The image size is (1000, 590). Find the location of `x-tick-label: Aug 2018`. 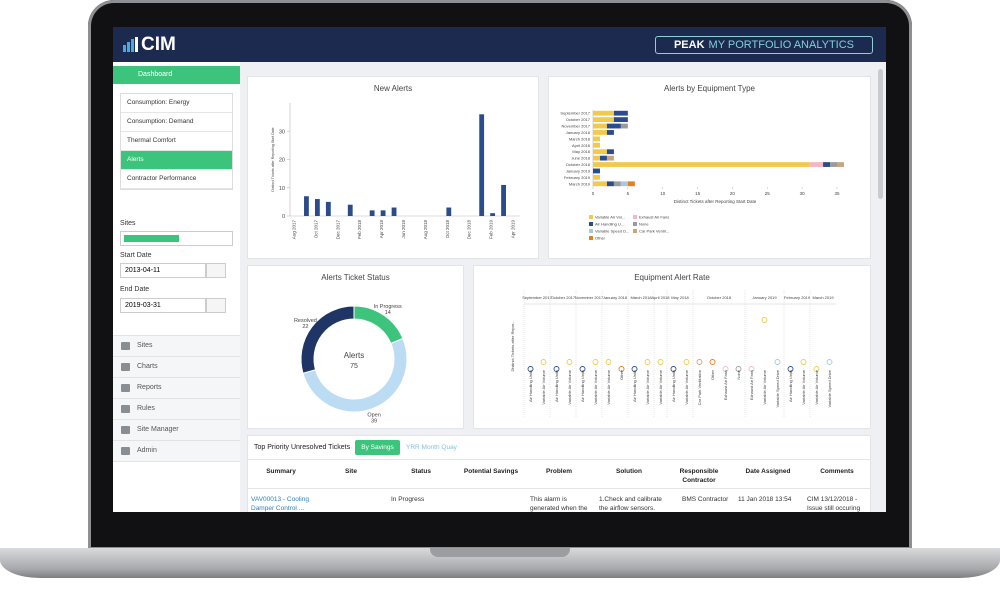

x-tick-label: Aug 2018 is located at coordinates (425, 230).